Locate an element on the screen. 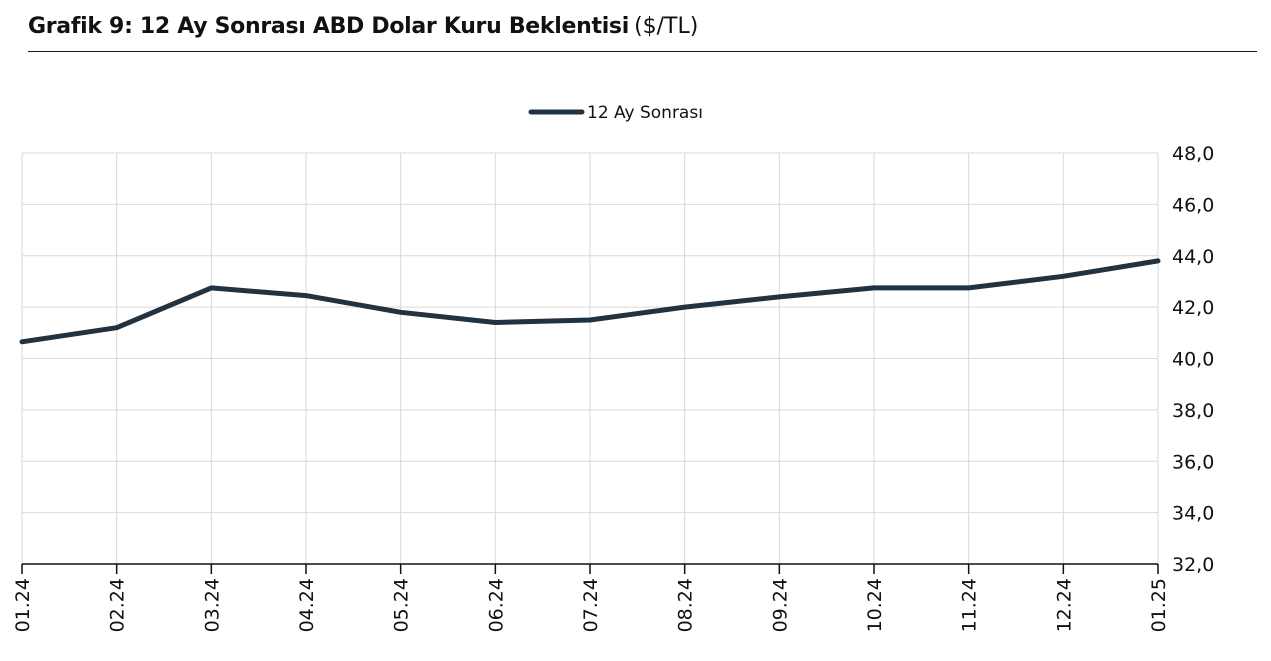 This screenshot has height=661, width=1271. chart-title-unit: ($/TL) is located at coordinates (666, 26).